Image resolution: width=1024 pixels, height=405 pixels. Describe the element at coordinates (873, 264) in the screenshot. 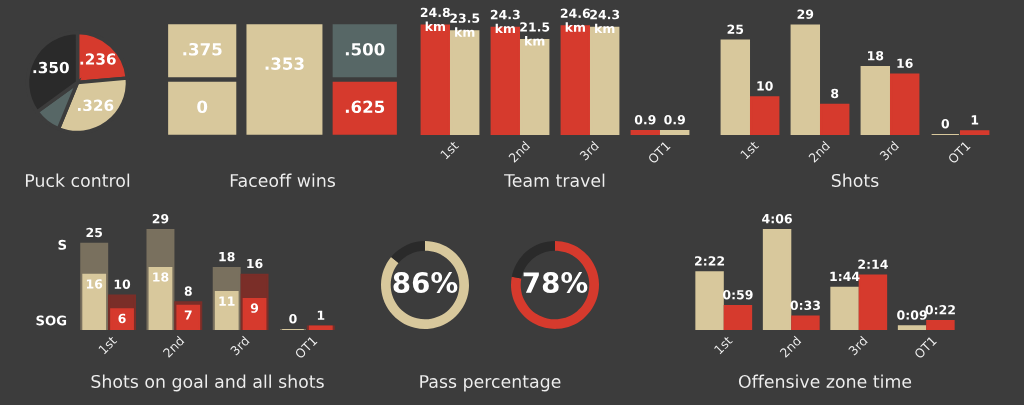

I see `data-label: 2:14` at that location.